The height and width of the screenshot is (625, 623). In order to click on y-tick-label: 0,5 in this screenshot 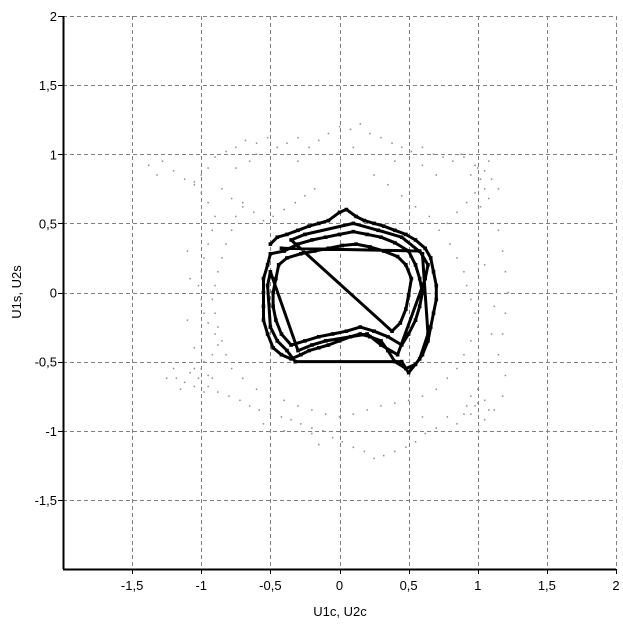, I will do `click(48, 223)`.